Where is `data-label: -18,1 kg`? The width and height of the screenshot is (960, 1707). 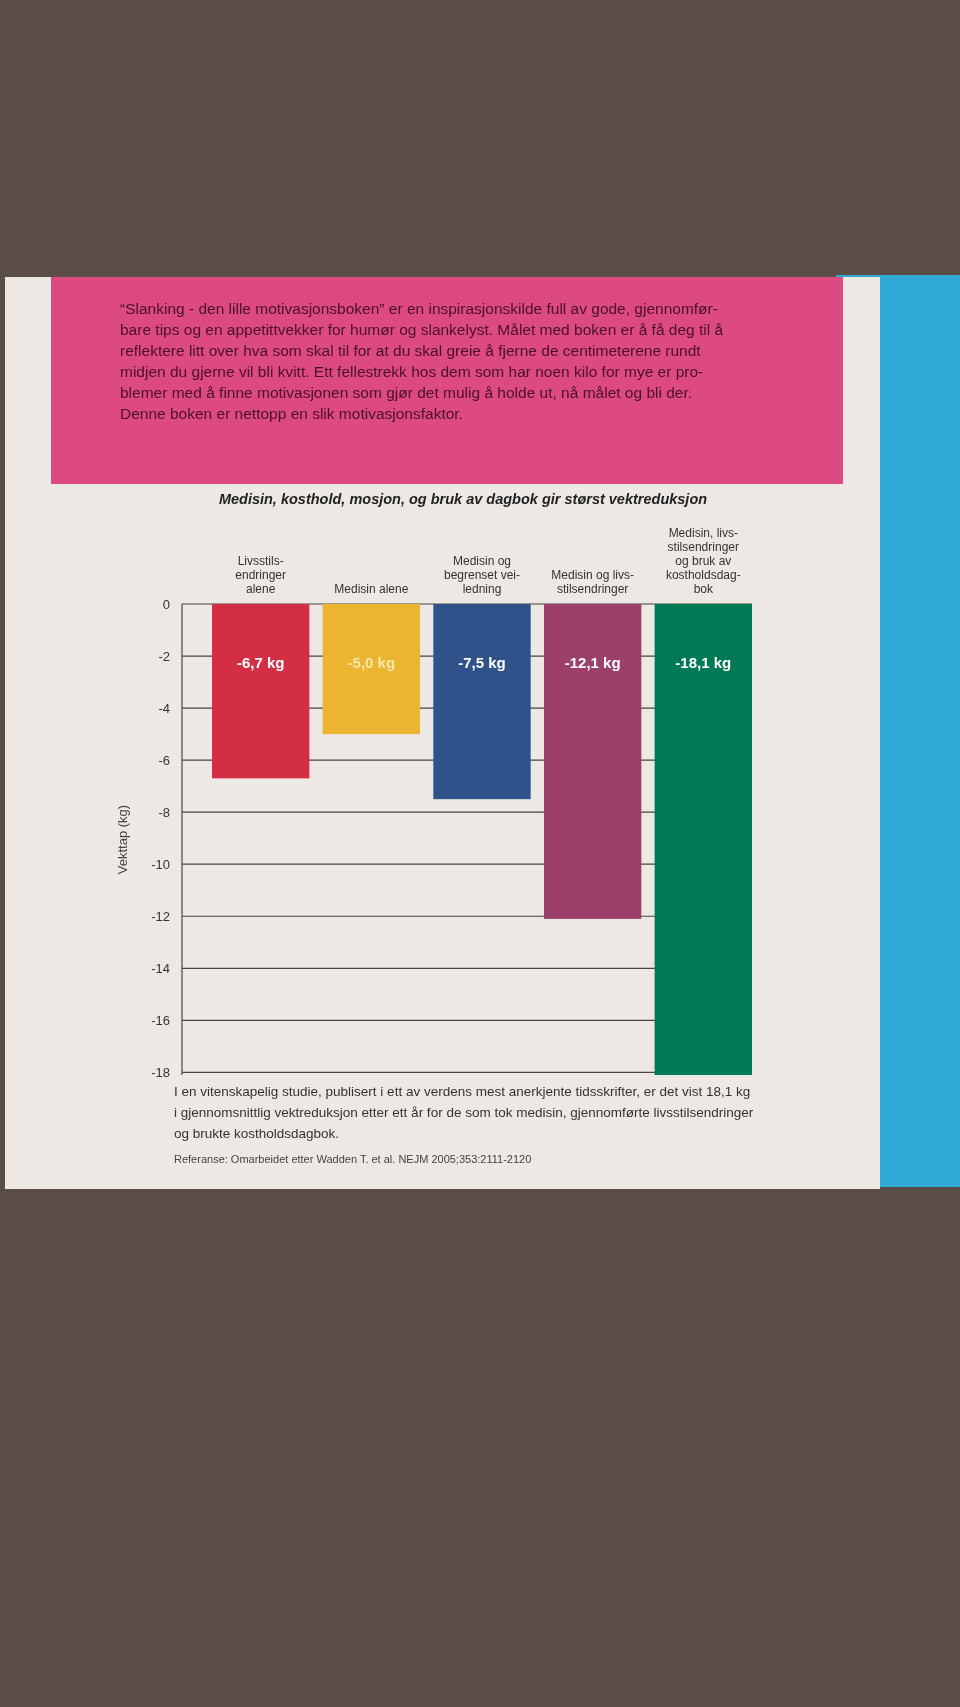 data-label: -18,1 kg is located at coordinates (703, 662).